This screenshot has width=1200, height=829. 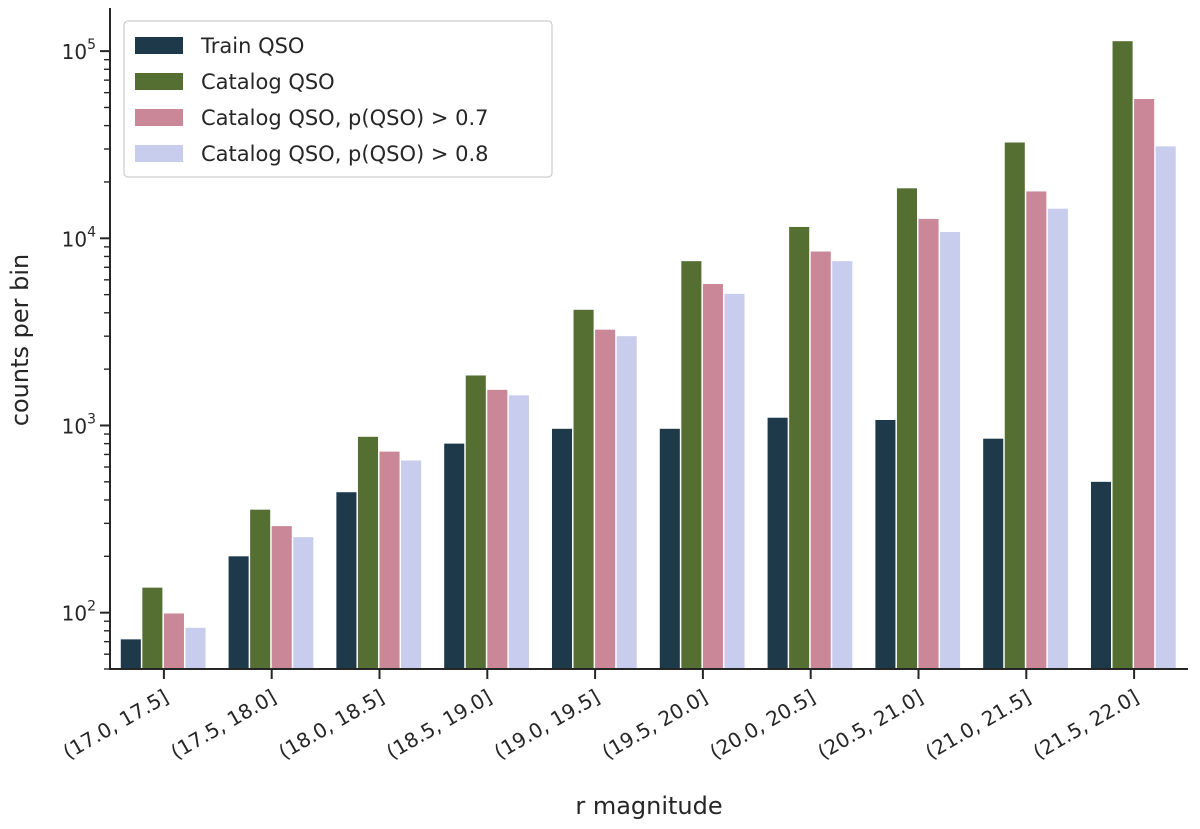 What do you see at coordinates (367, 552) in the screenshot?
I see `bar-s1-c2` at bounding box center [367, 552].